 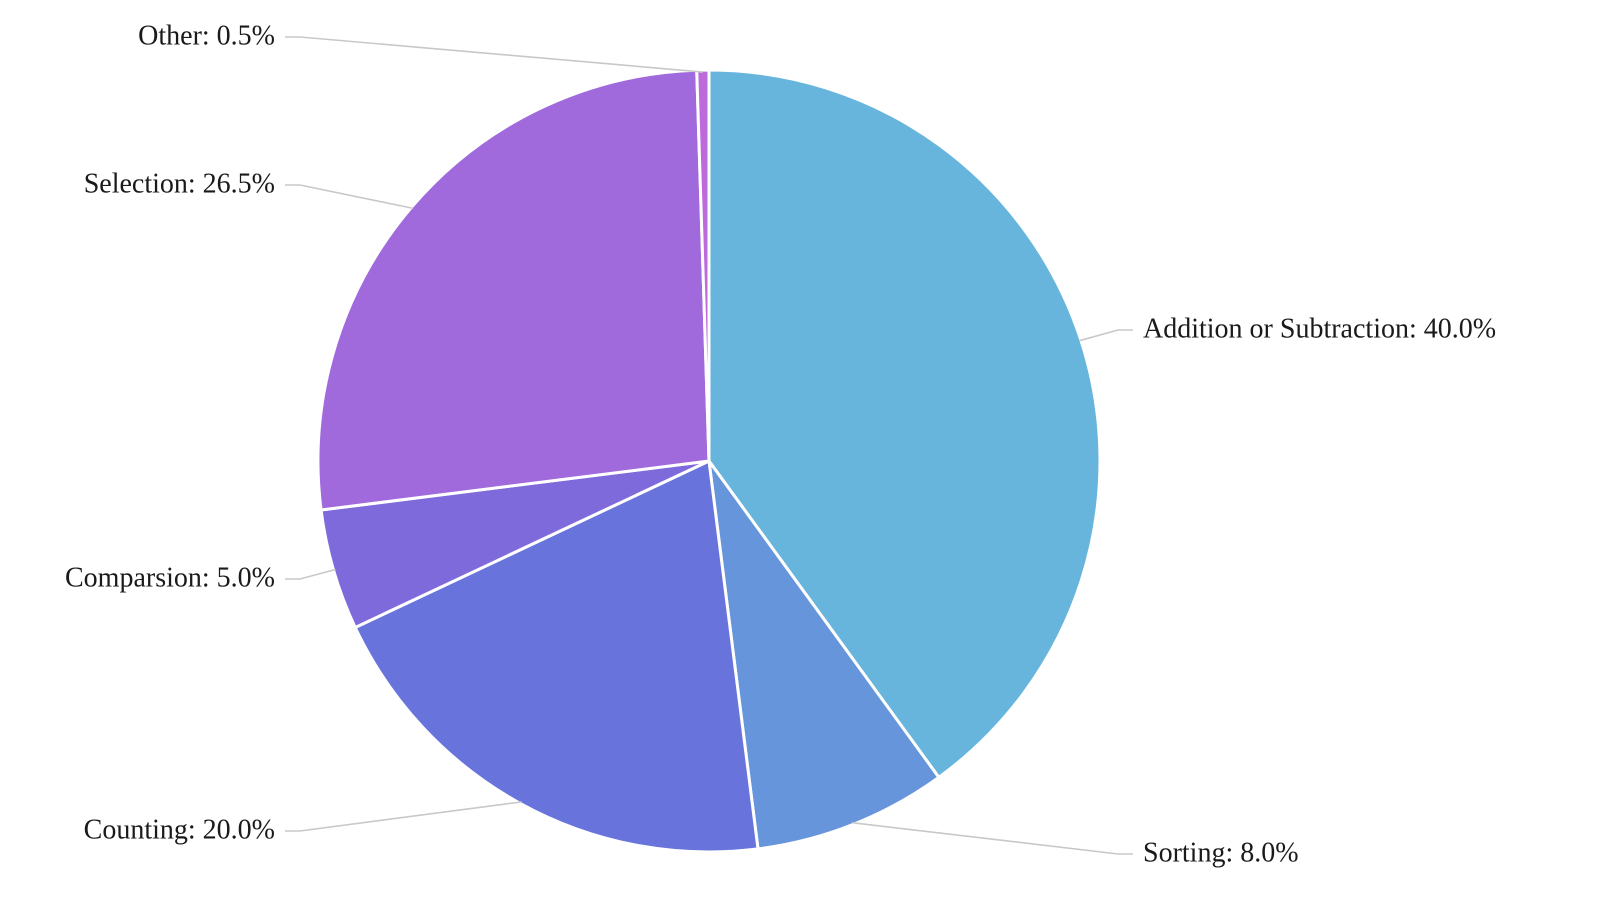 I want to click on pie-slice-sorting, so click(x=824, y=655).